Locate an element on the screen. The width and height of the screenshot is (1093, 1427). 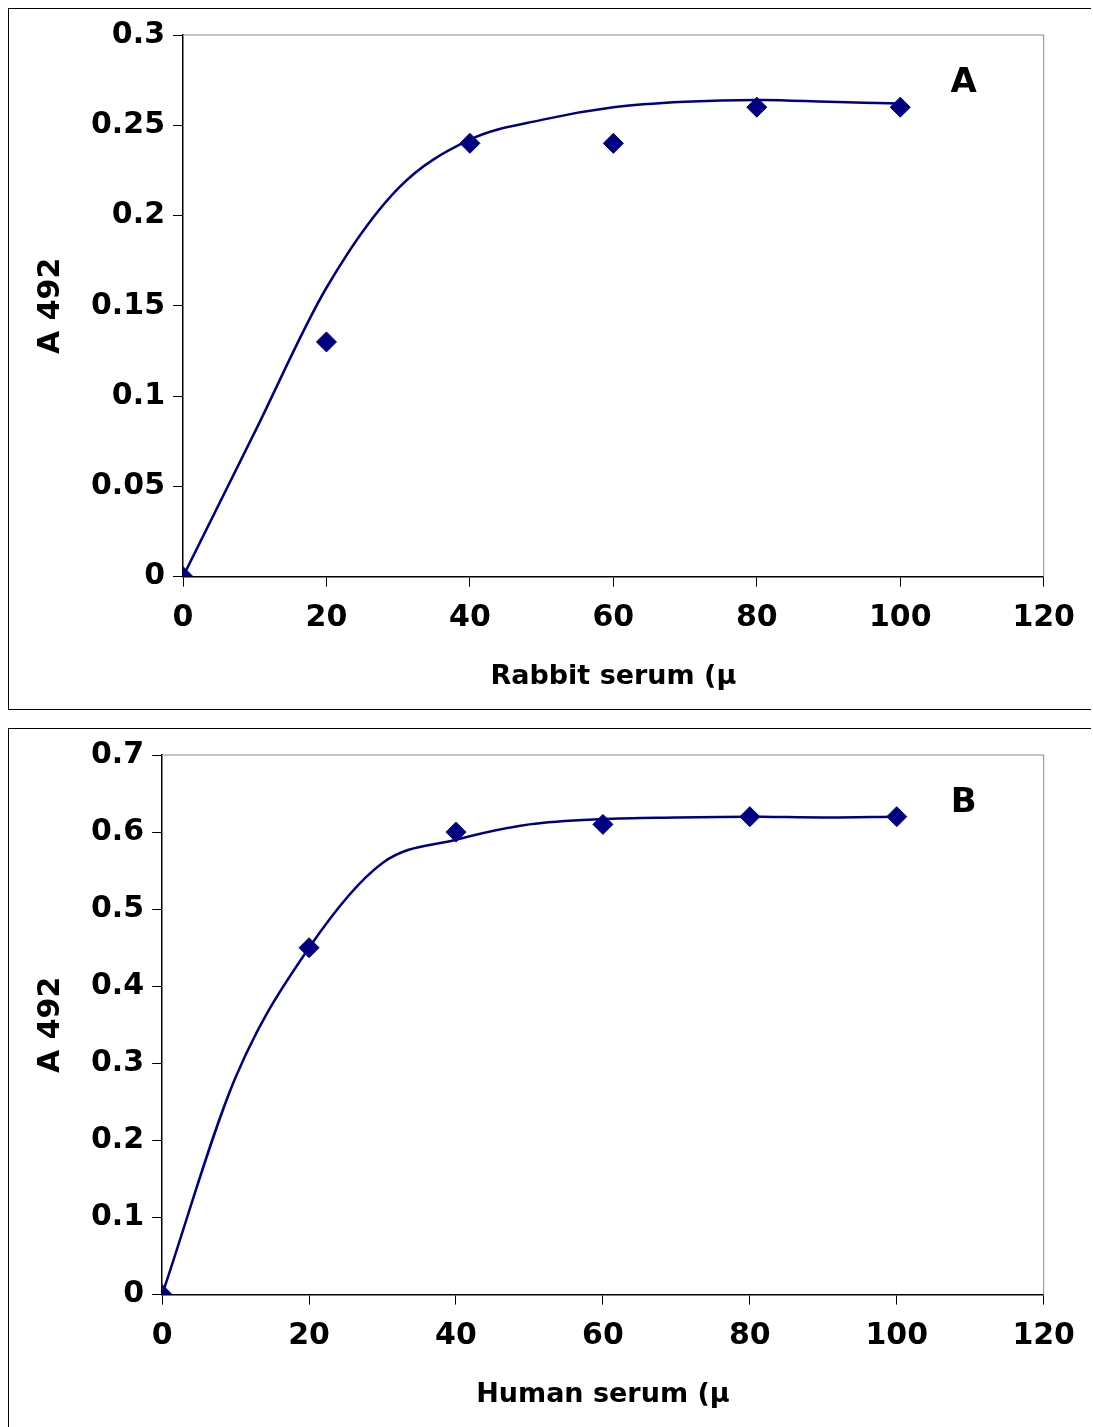
y-tick-label: 0.4 is located at coordinates (117, 984).